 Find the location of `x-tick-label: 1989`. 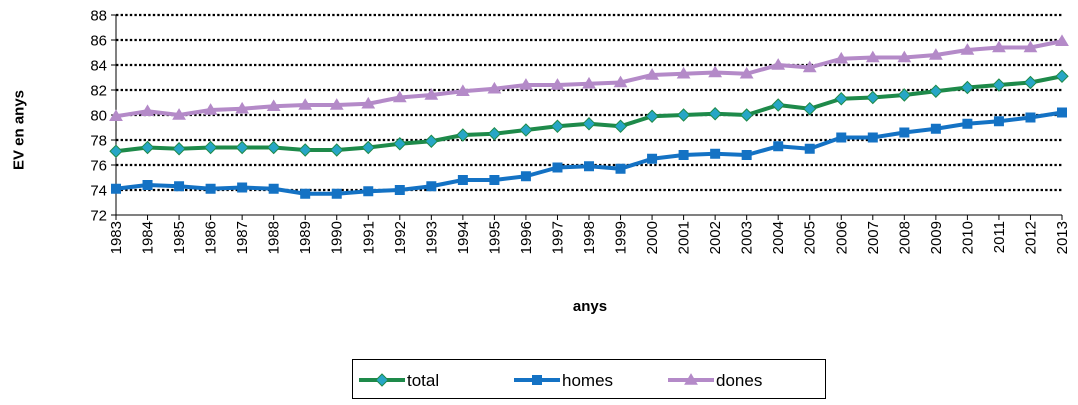

x-tick-label: 1989 is located at coordinates (305, 237).